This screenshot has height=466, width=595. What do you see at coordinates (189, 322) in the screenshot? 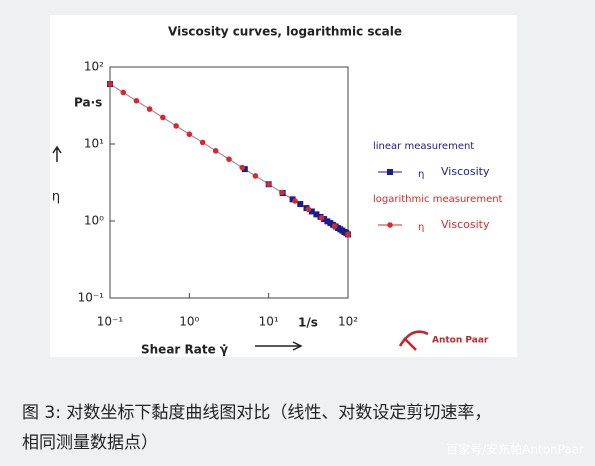
I see `x-tick-label: 10⁰` at bounding box center [189, 322].